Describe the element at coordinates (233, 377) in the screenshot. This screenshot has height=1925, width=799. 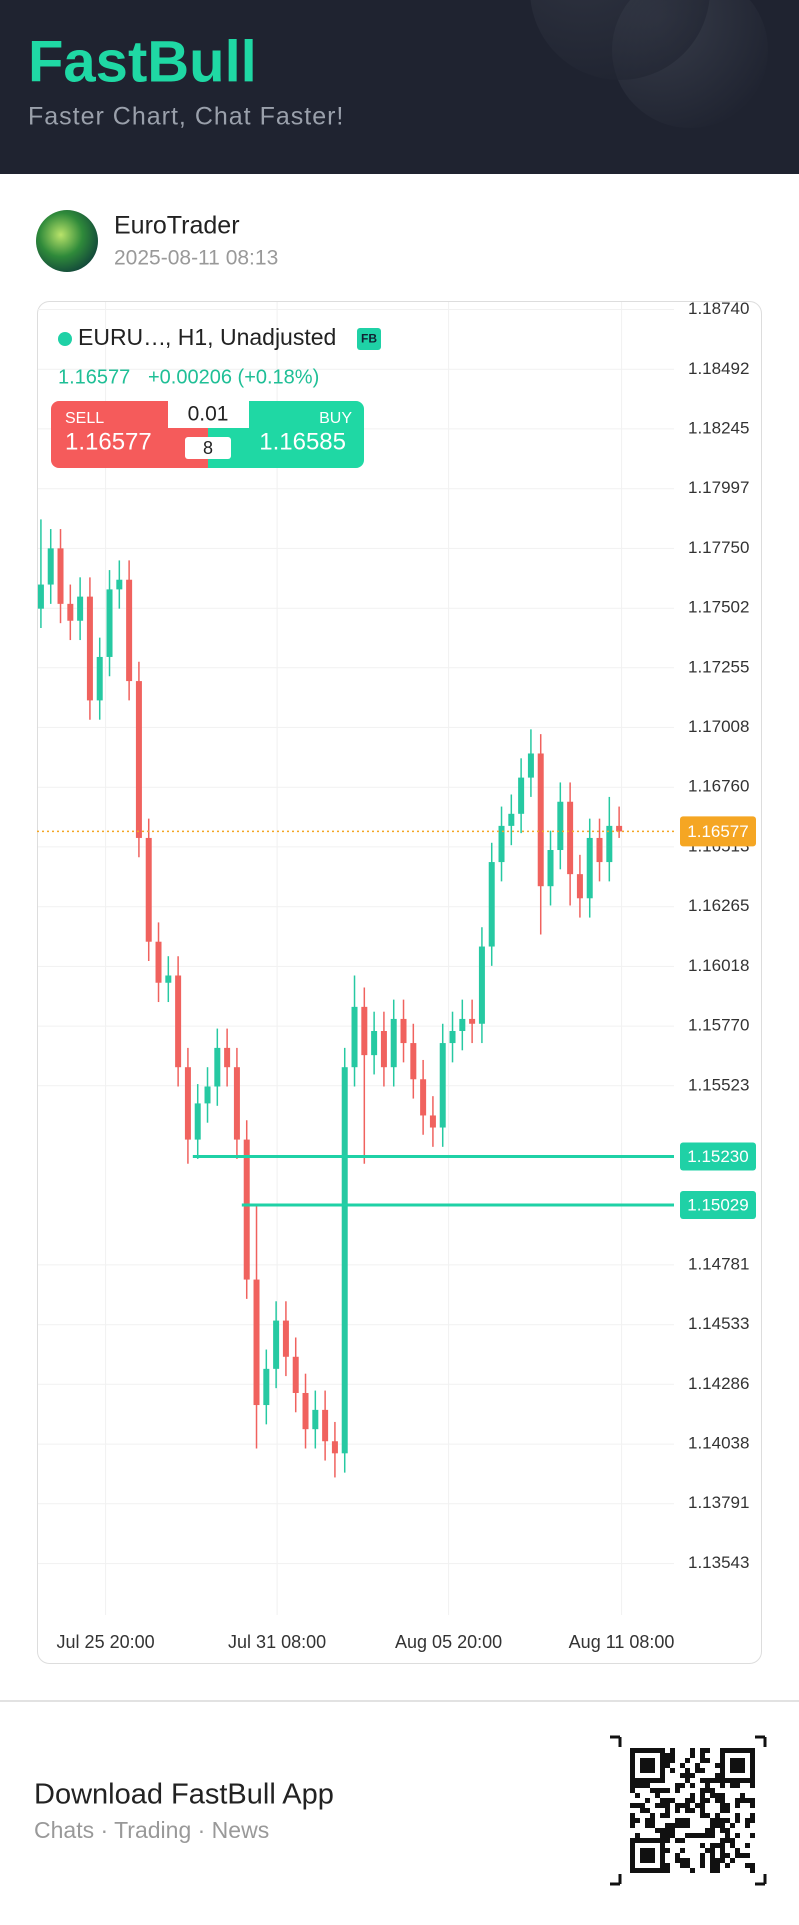
I see `change: +0.00206 (+0.18%)` at that location.